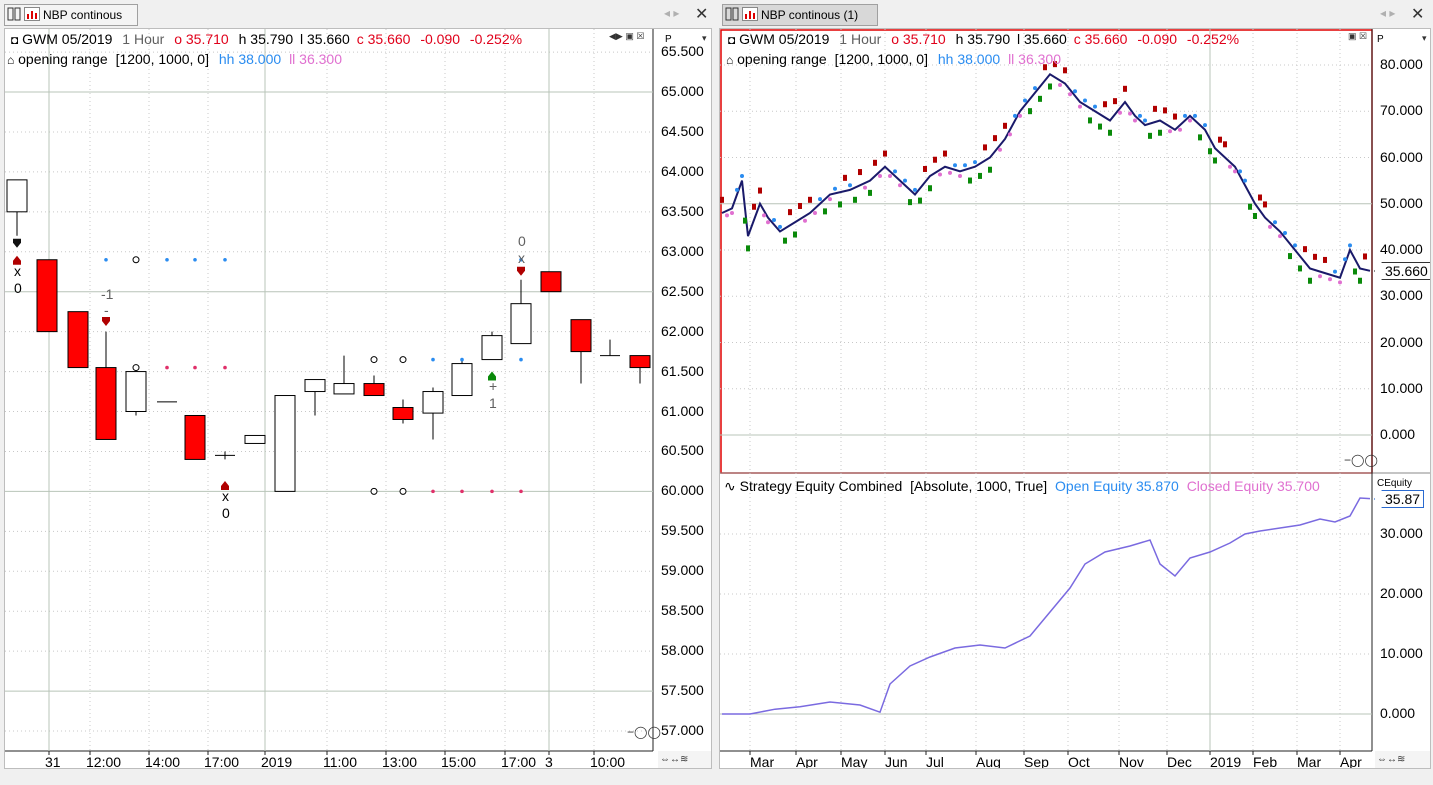 The height and width of the screenshot is (785, 1433). What do you see at coordinates (1398, 713) in the screenshot?
I see `equity-y-tick-label: 0.000` at bounding box center [1398, 713].